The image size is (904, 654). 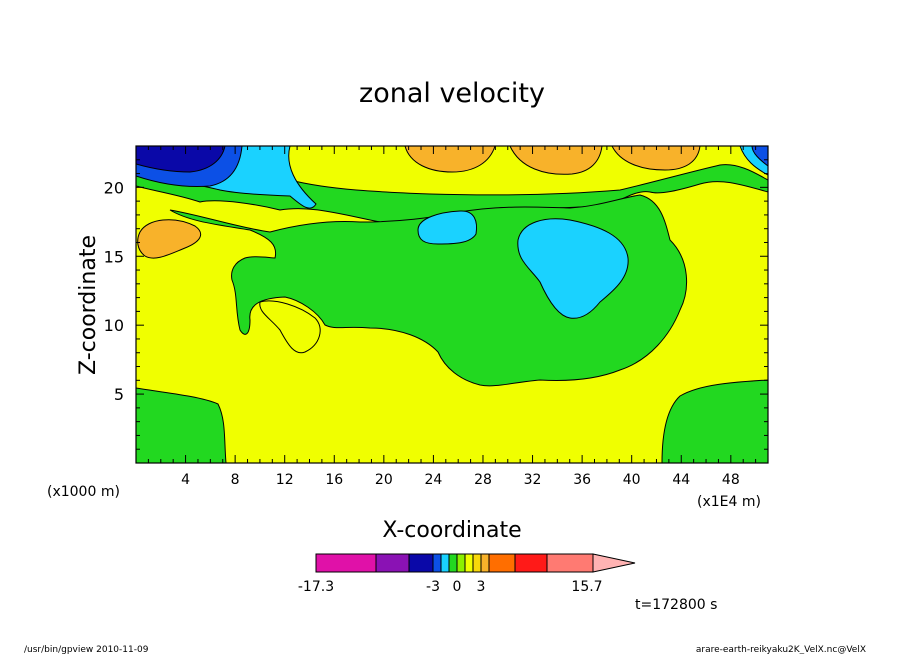 What do you see at coordinates (114, 325) in the screenshot?
I see `y-tick-label: 10` at bounding box center [114, 325].